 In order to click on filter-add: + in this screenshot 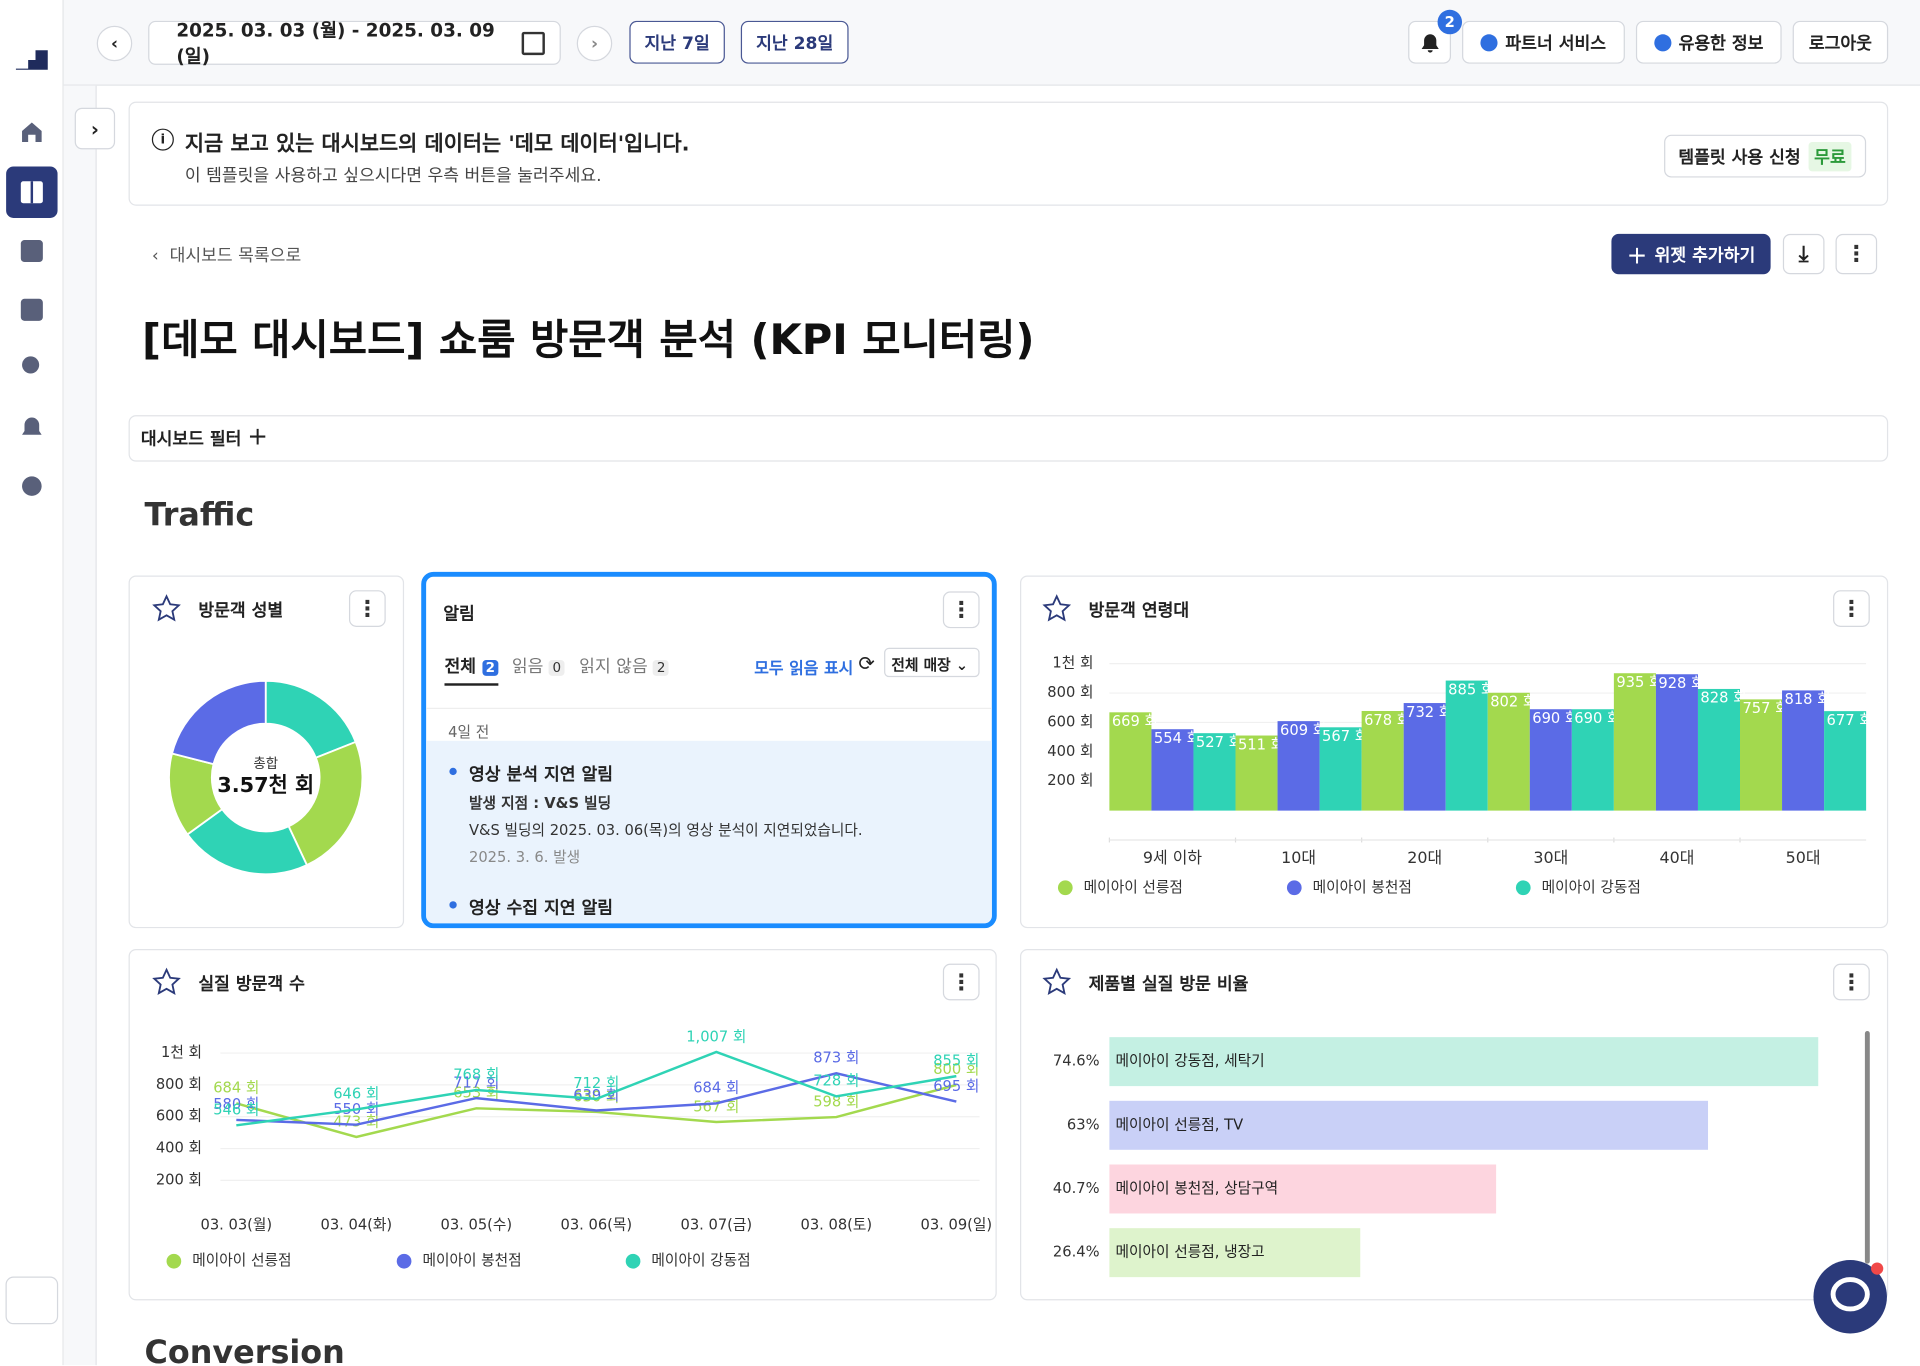, I will do `click(257, 436)`.